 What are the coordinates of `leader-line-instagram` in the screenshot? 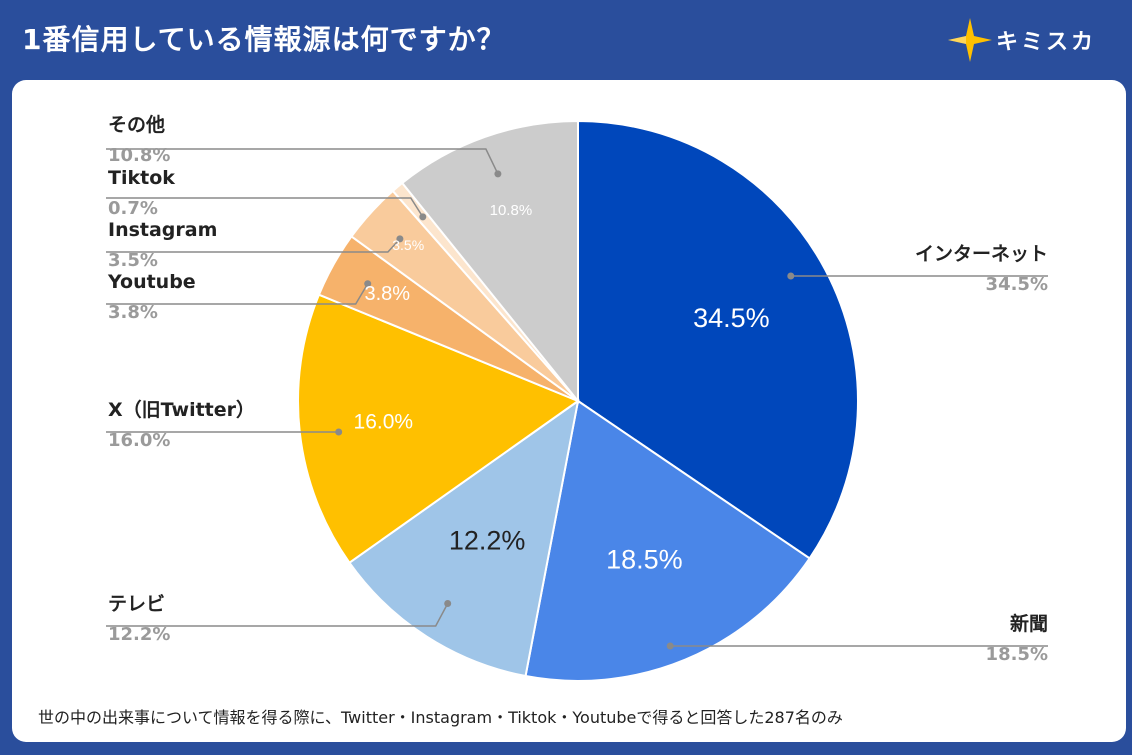 It's located at (253, 245).